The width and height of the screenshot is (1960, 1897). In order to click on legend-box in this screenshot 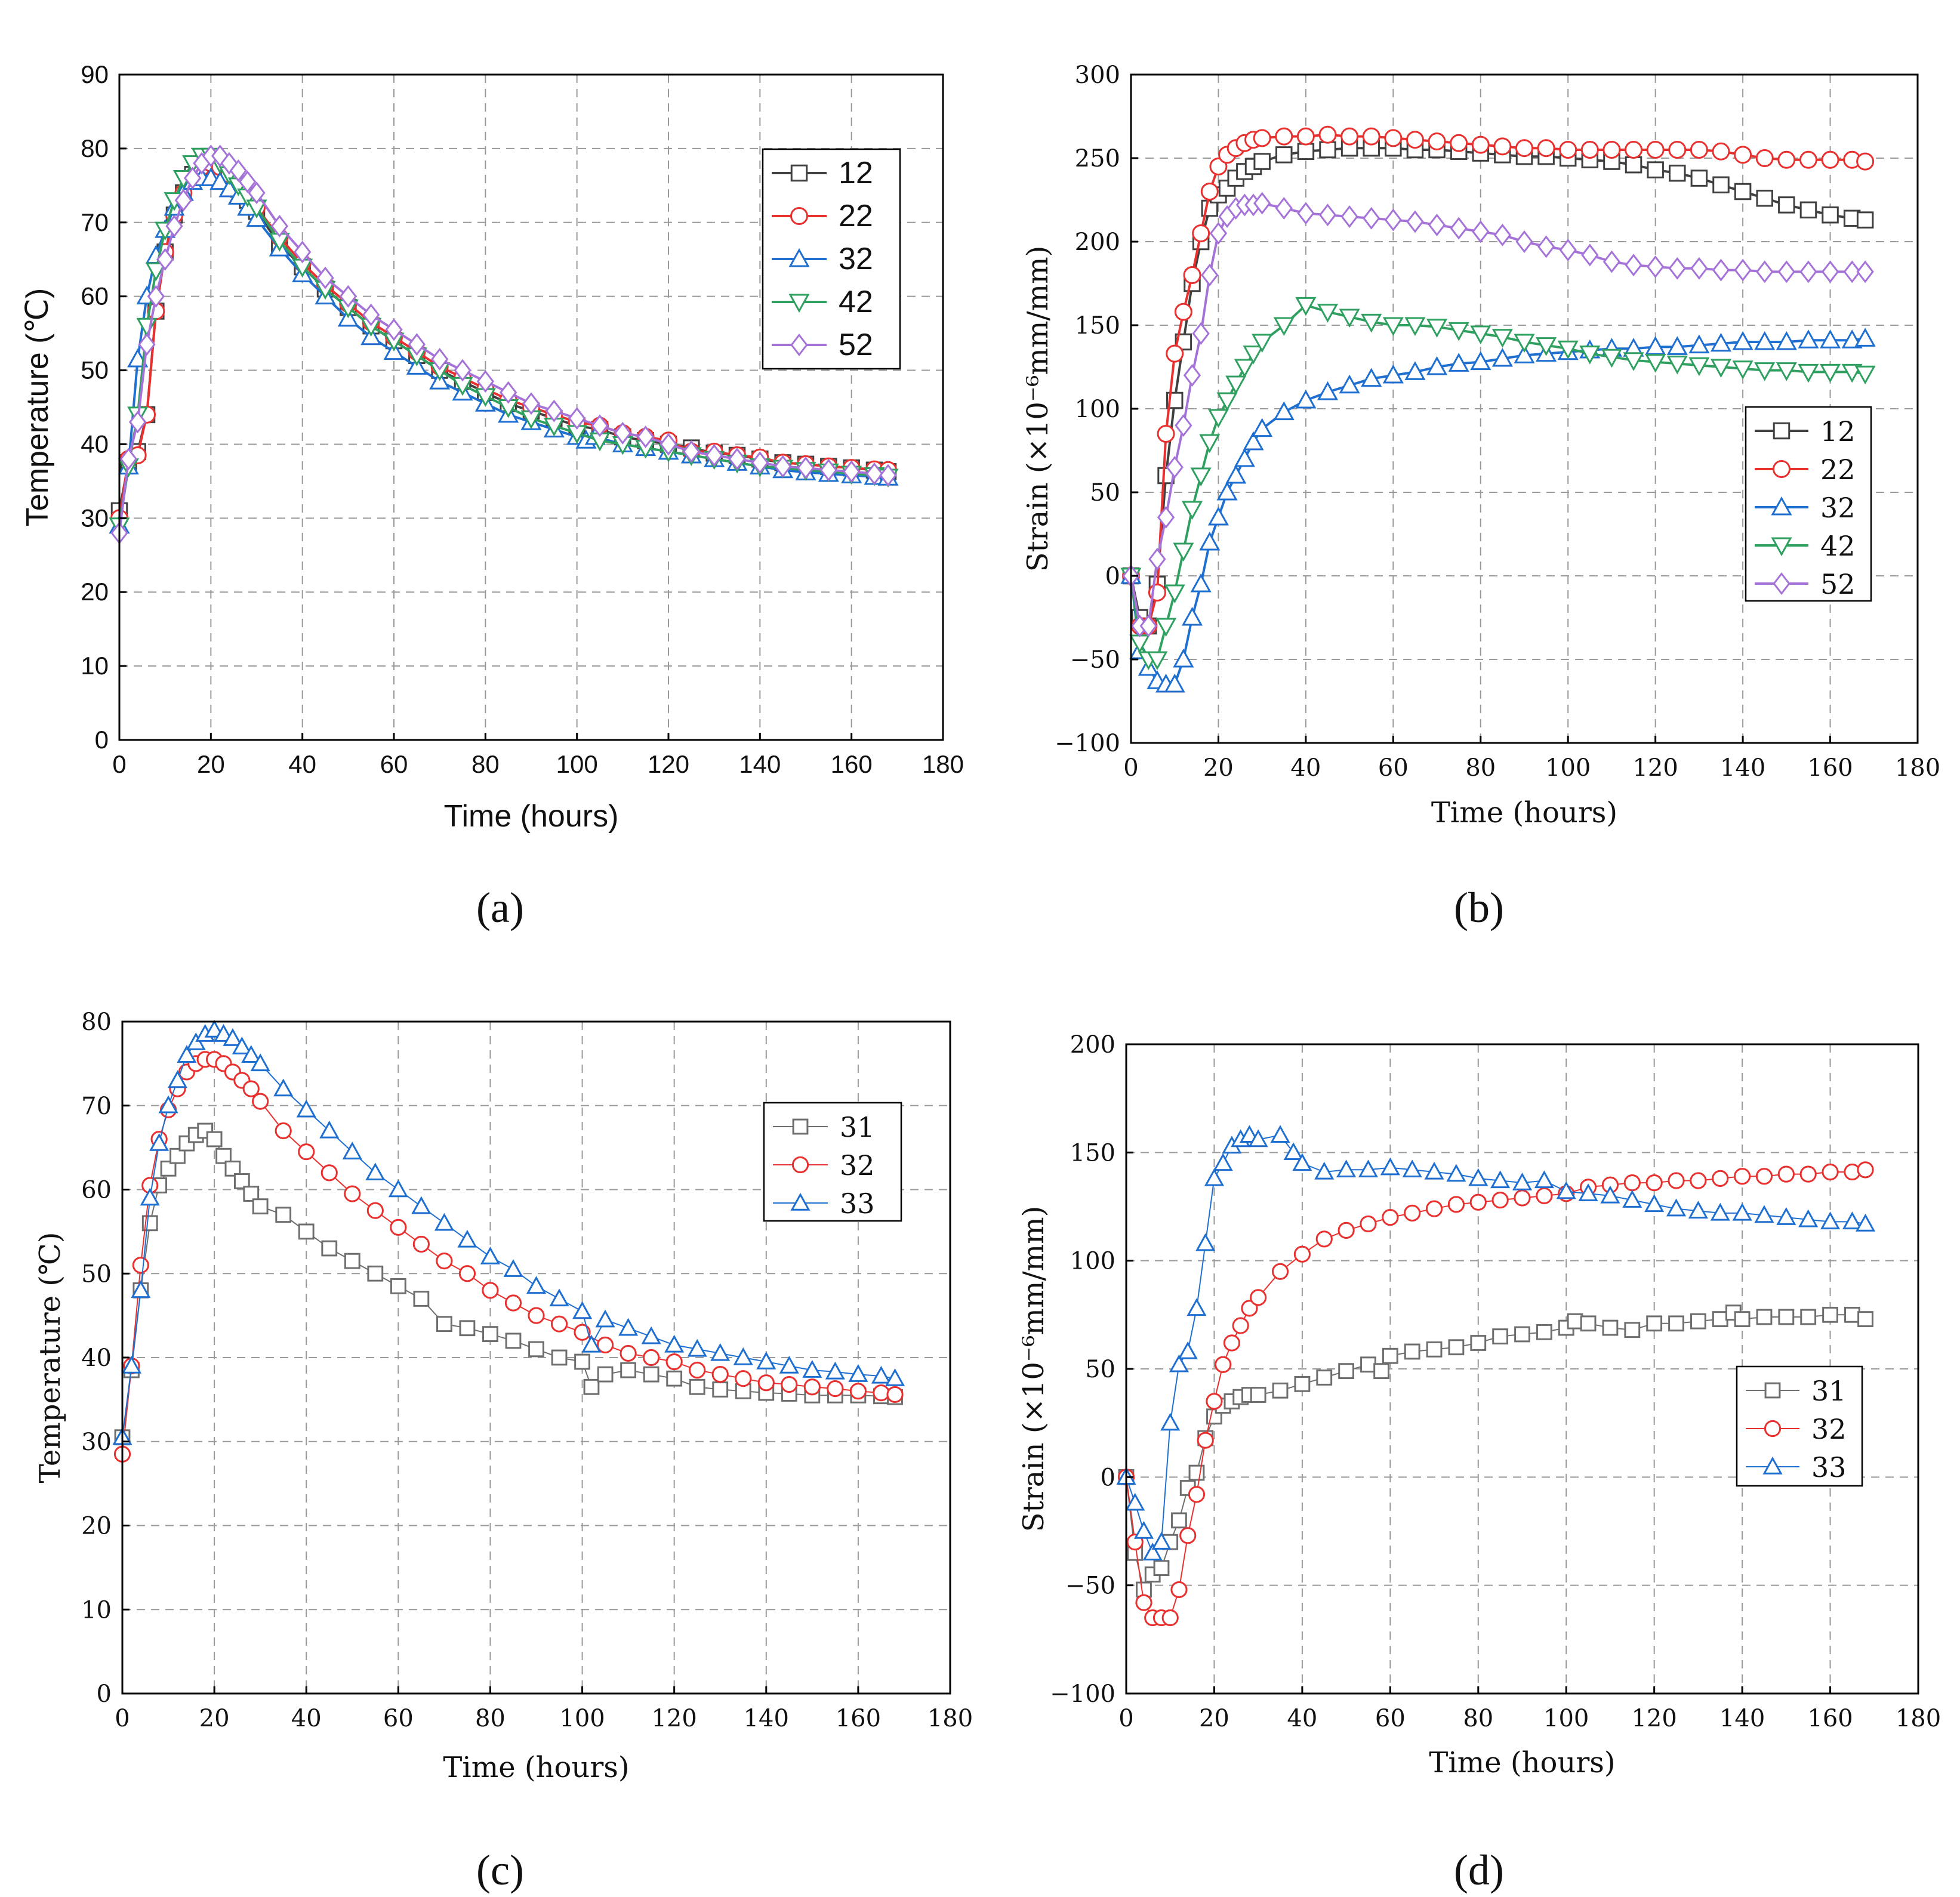, I will do `click(832, 1162)`.